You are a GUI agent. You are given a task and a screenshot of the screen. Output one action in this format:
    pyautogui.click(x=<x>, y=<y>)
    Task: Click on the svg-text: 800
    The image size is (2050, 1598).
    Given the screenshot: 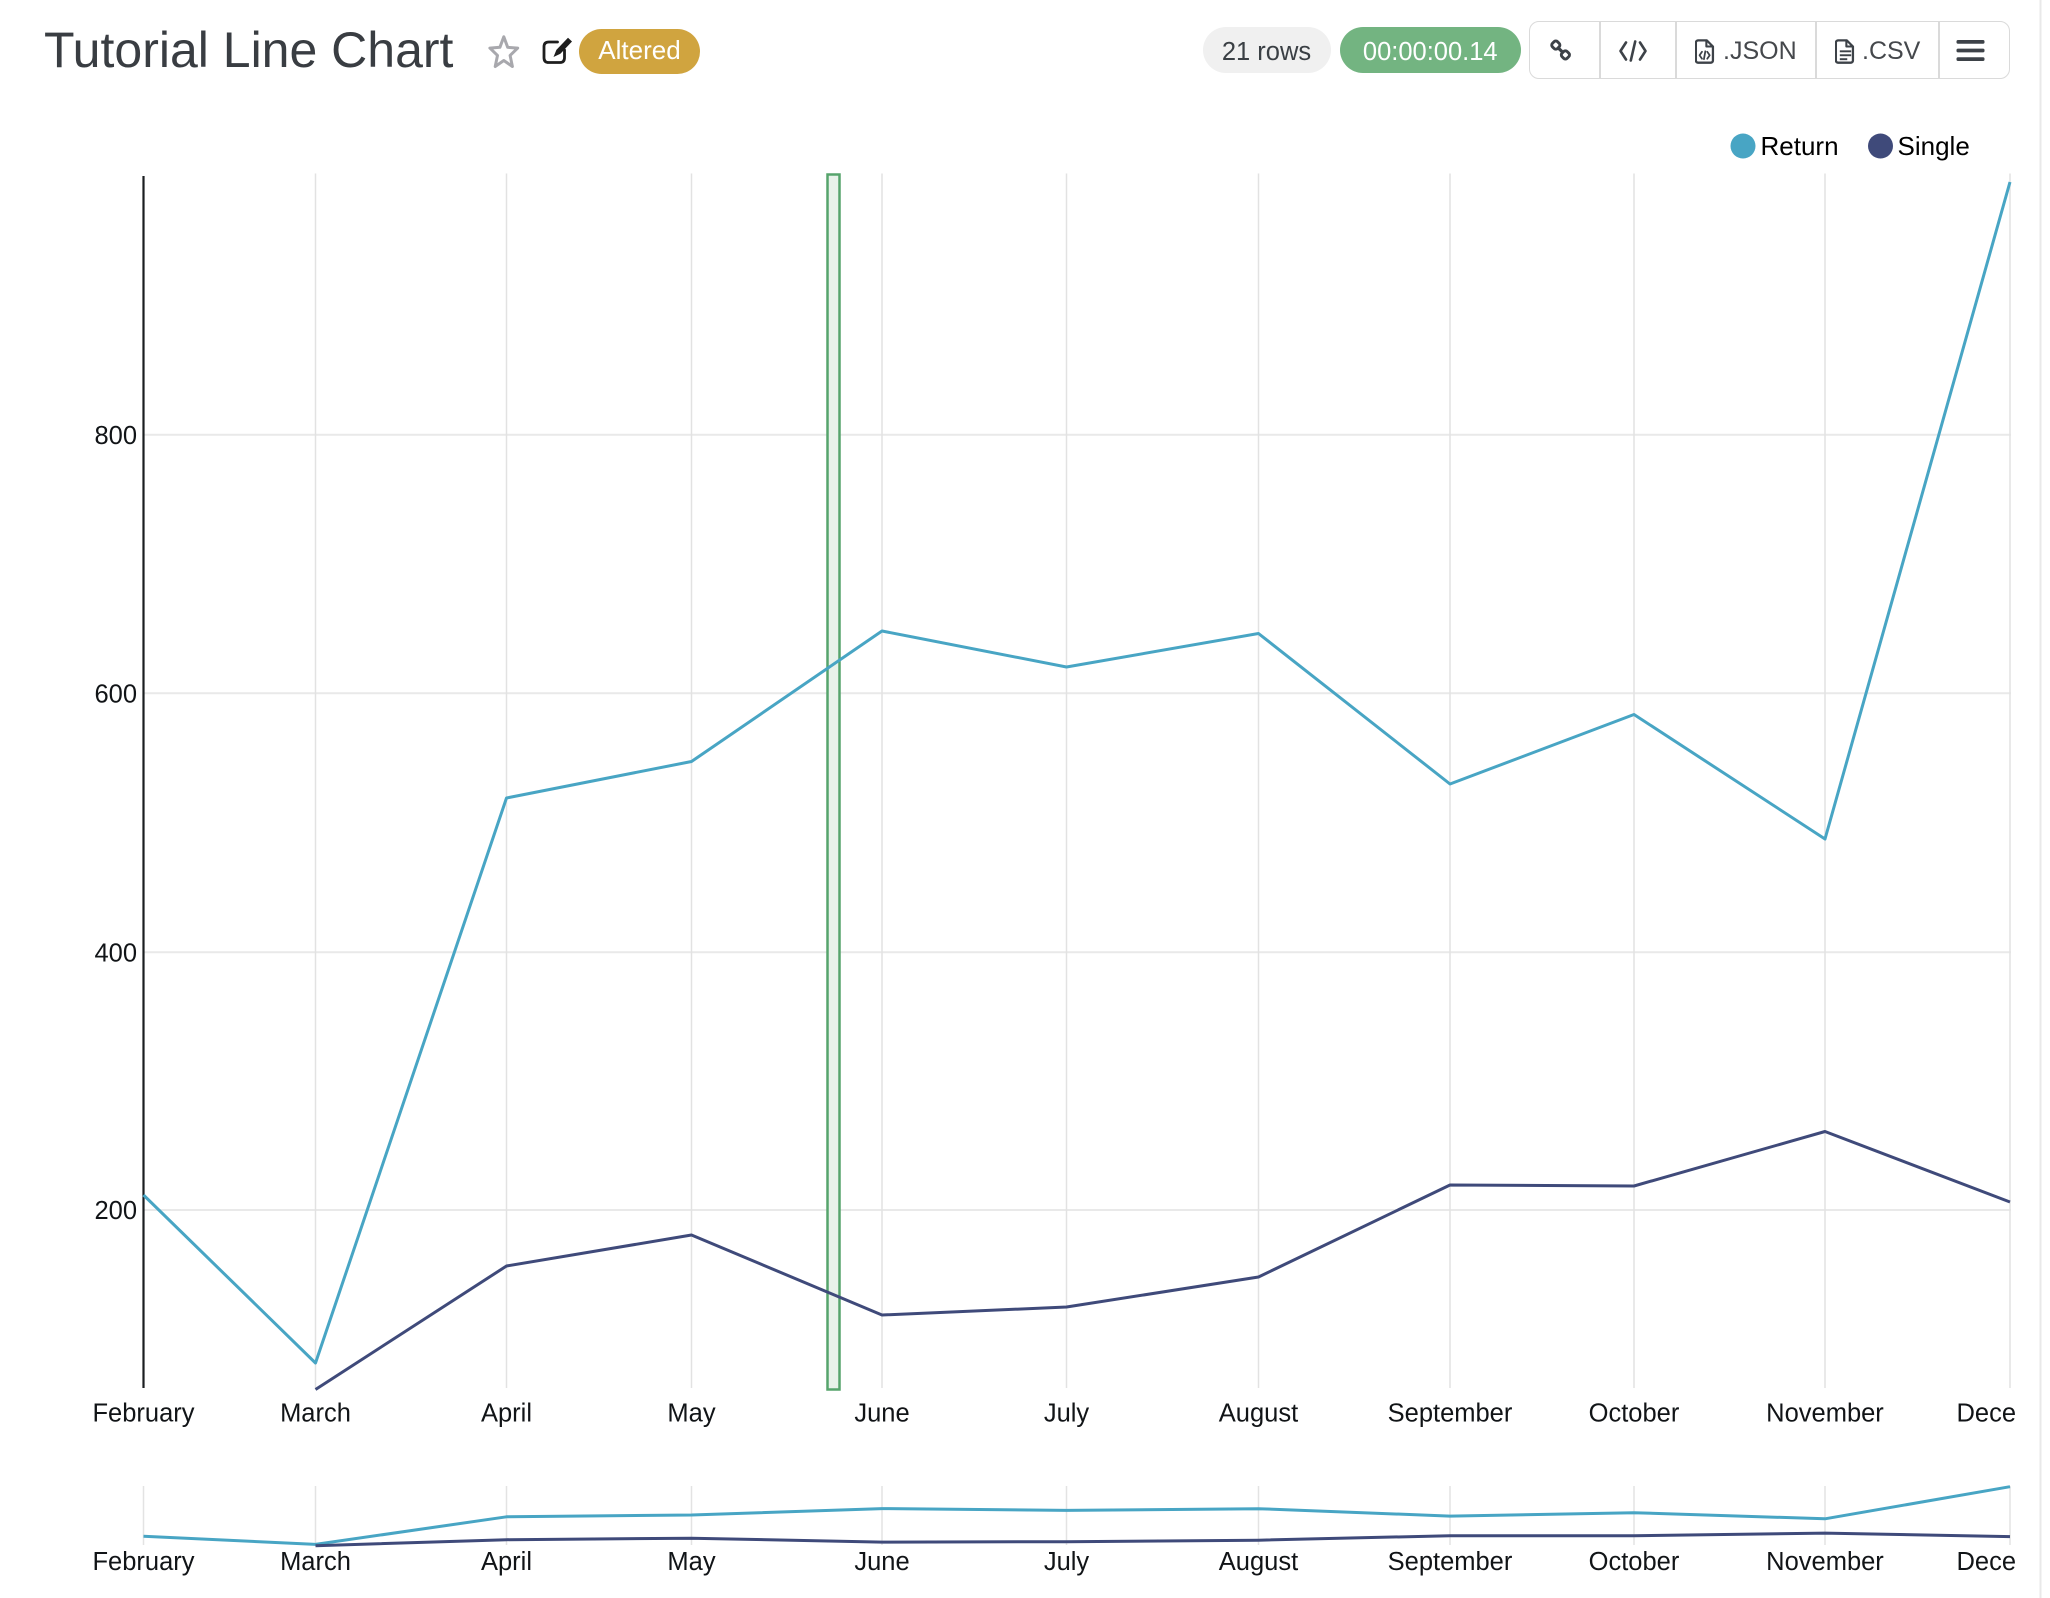 What is the action you would take?
    pyautogui.click(x=115, y=436)
    